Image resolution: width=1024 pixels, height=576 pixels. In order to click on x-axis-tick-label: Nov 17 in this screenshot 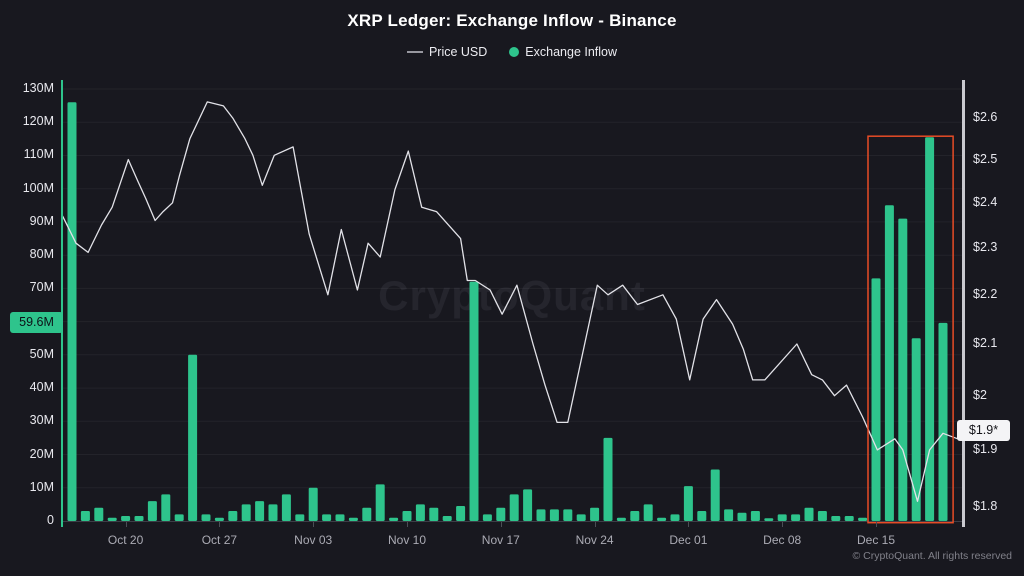, I will do `click(500, 540)`.